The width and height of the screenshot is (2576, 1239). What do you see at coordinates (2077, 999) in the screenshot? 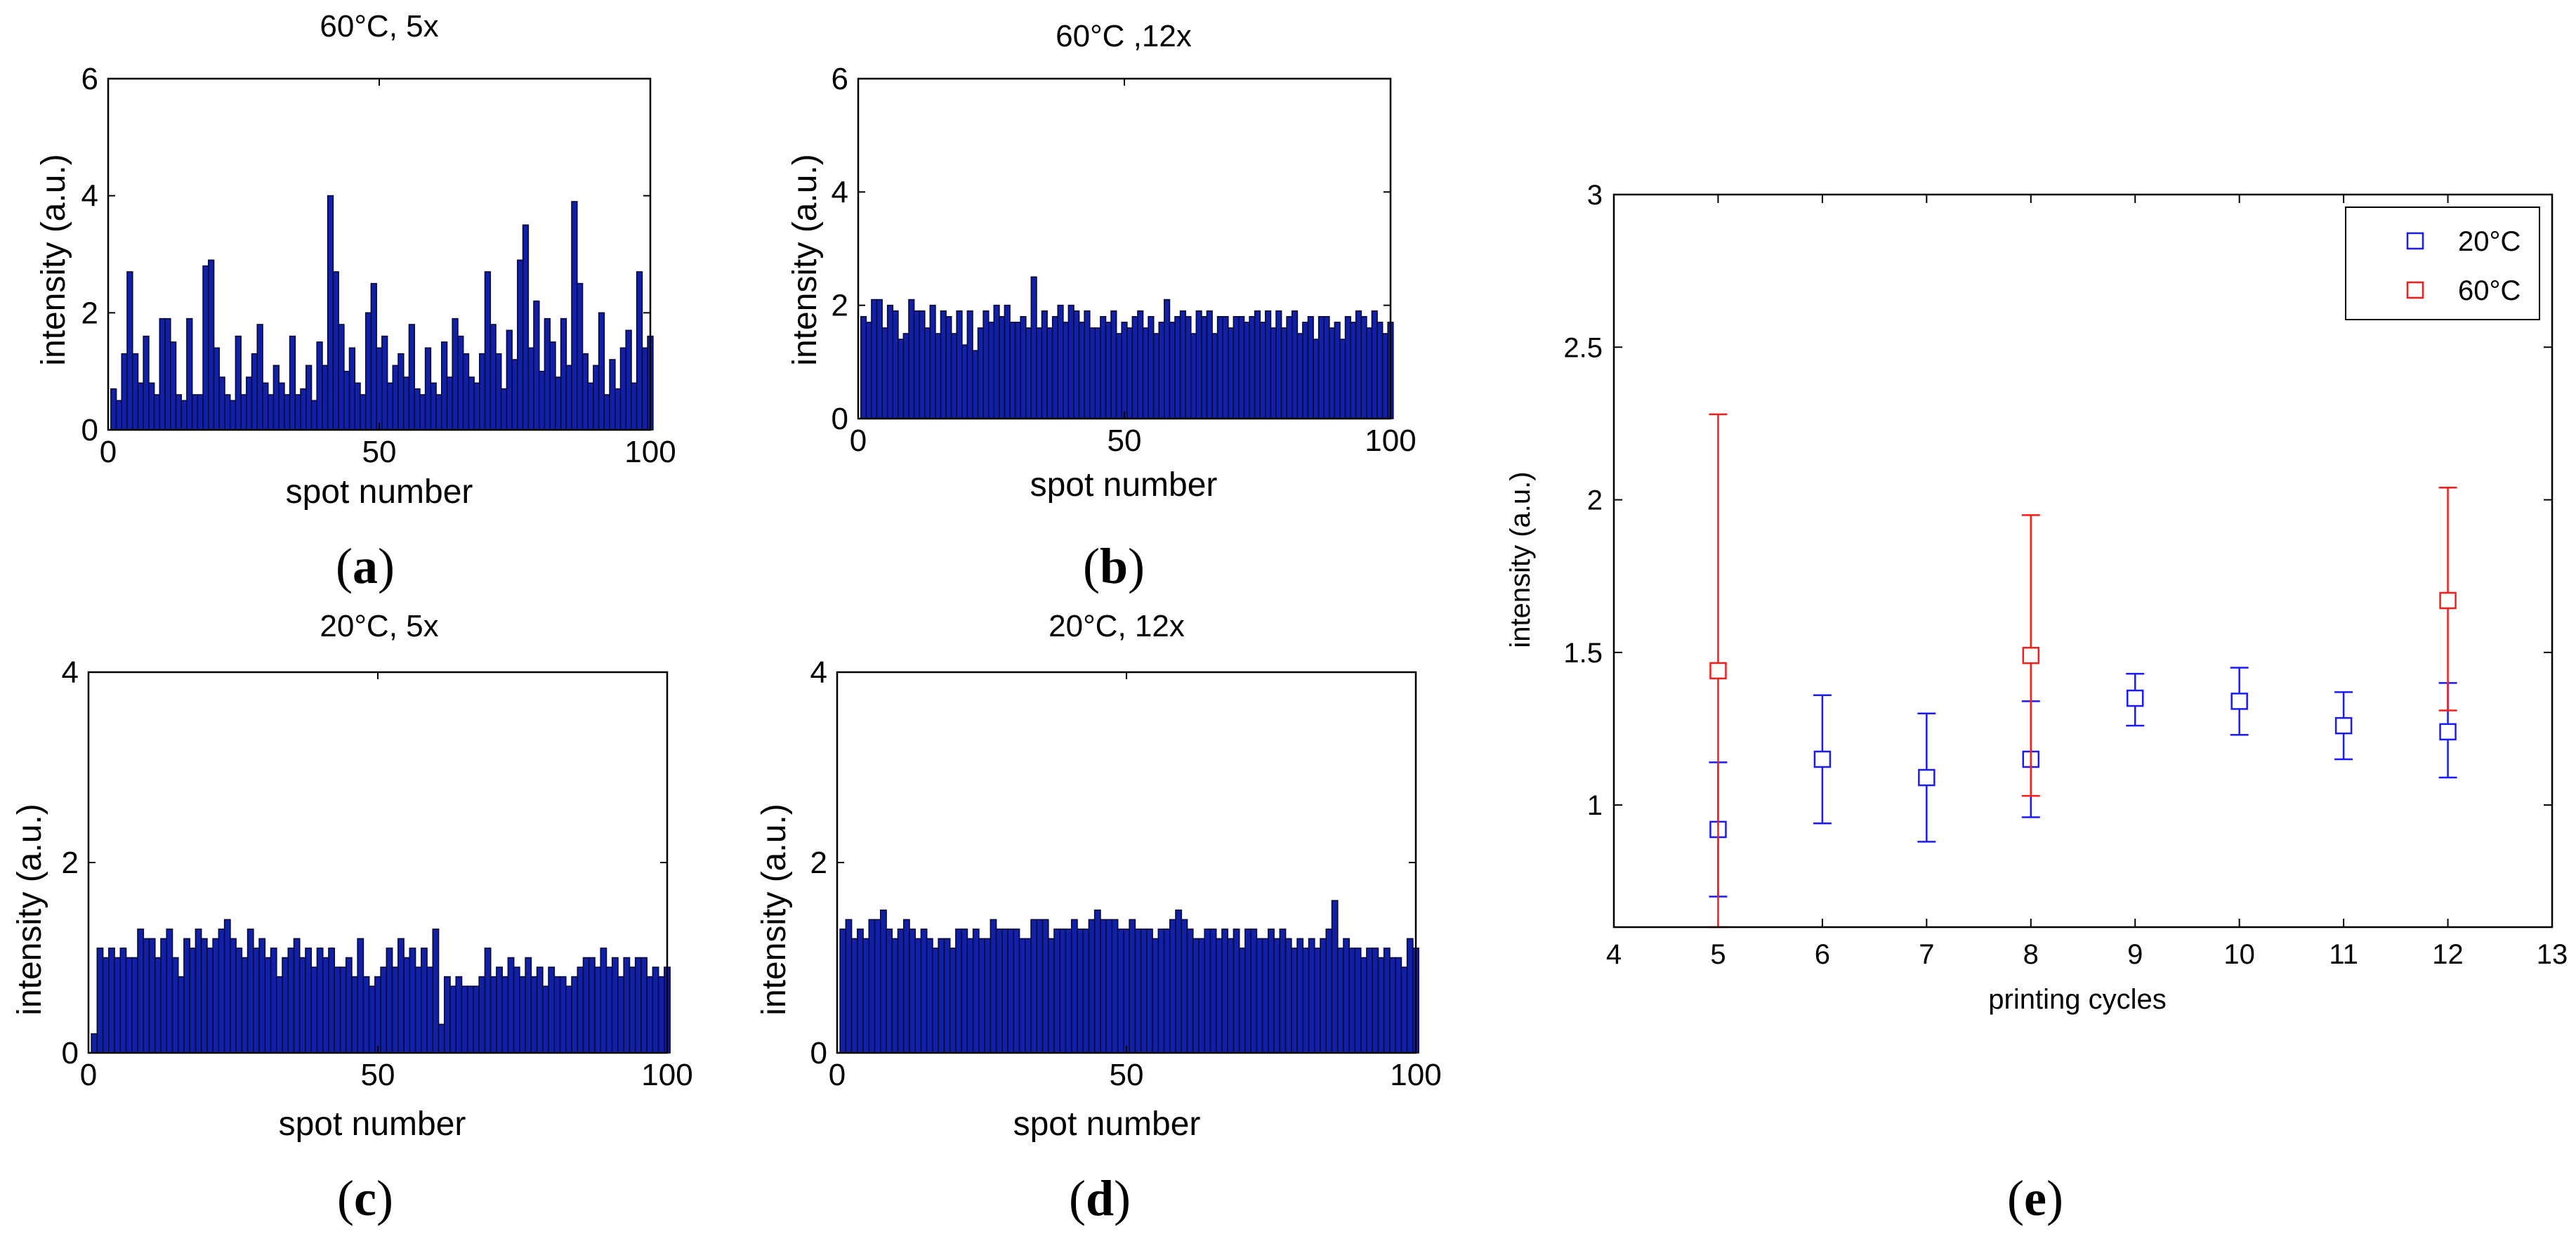
I see `x-axis-label: printing cycles` at bounding box center [2077, 999].